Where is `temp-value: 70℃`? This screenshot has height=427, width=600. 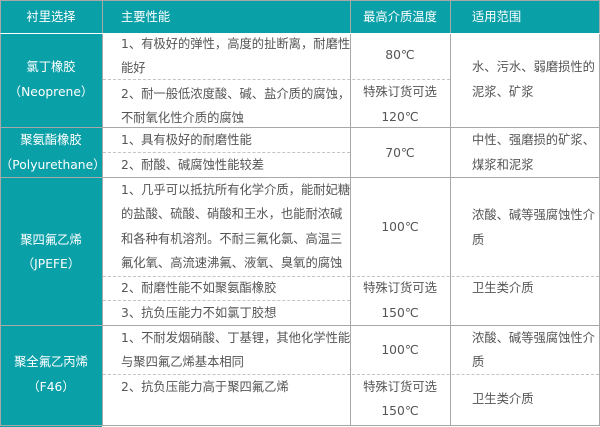
temp-value: 70℃ is located at coordinates (400, 153).